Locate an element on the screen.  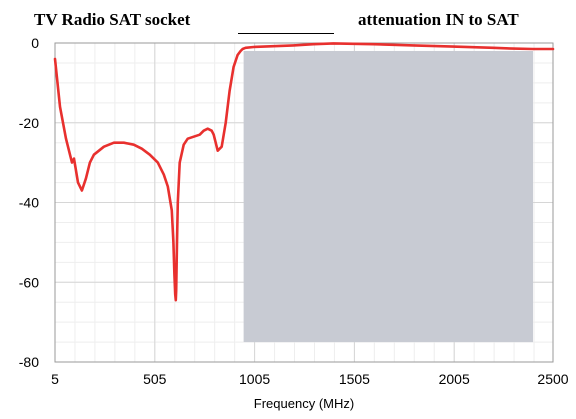
title-right: attenuation IN to SAT is located at coordinates (438, 19).